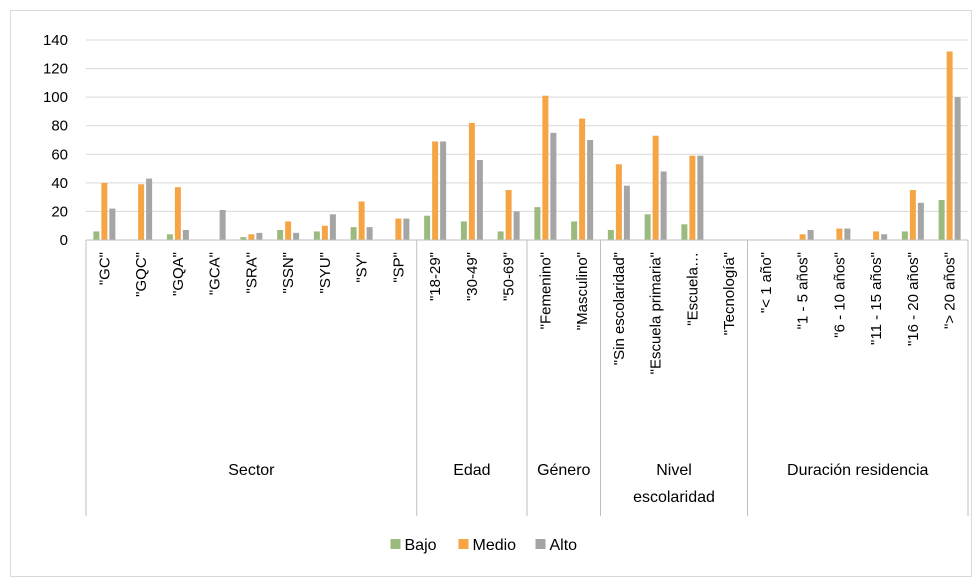 This screenshot has height=583, width=980. What do you see at coordinates (59, 211) in the screenshot?
I see `y-tick-label: 20` at bounding box center [59, 211].